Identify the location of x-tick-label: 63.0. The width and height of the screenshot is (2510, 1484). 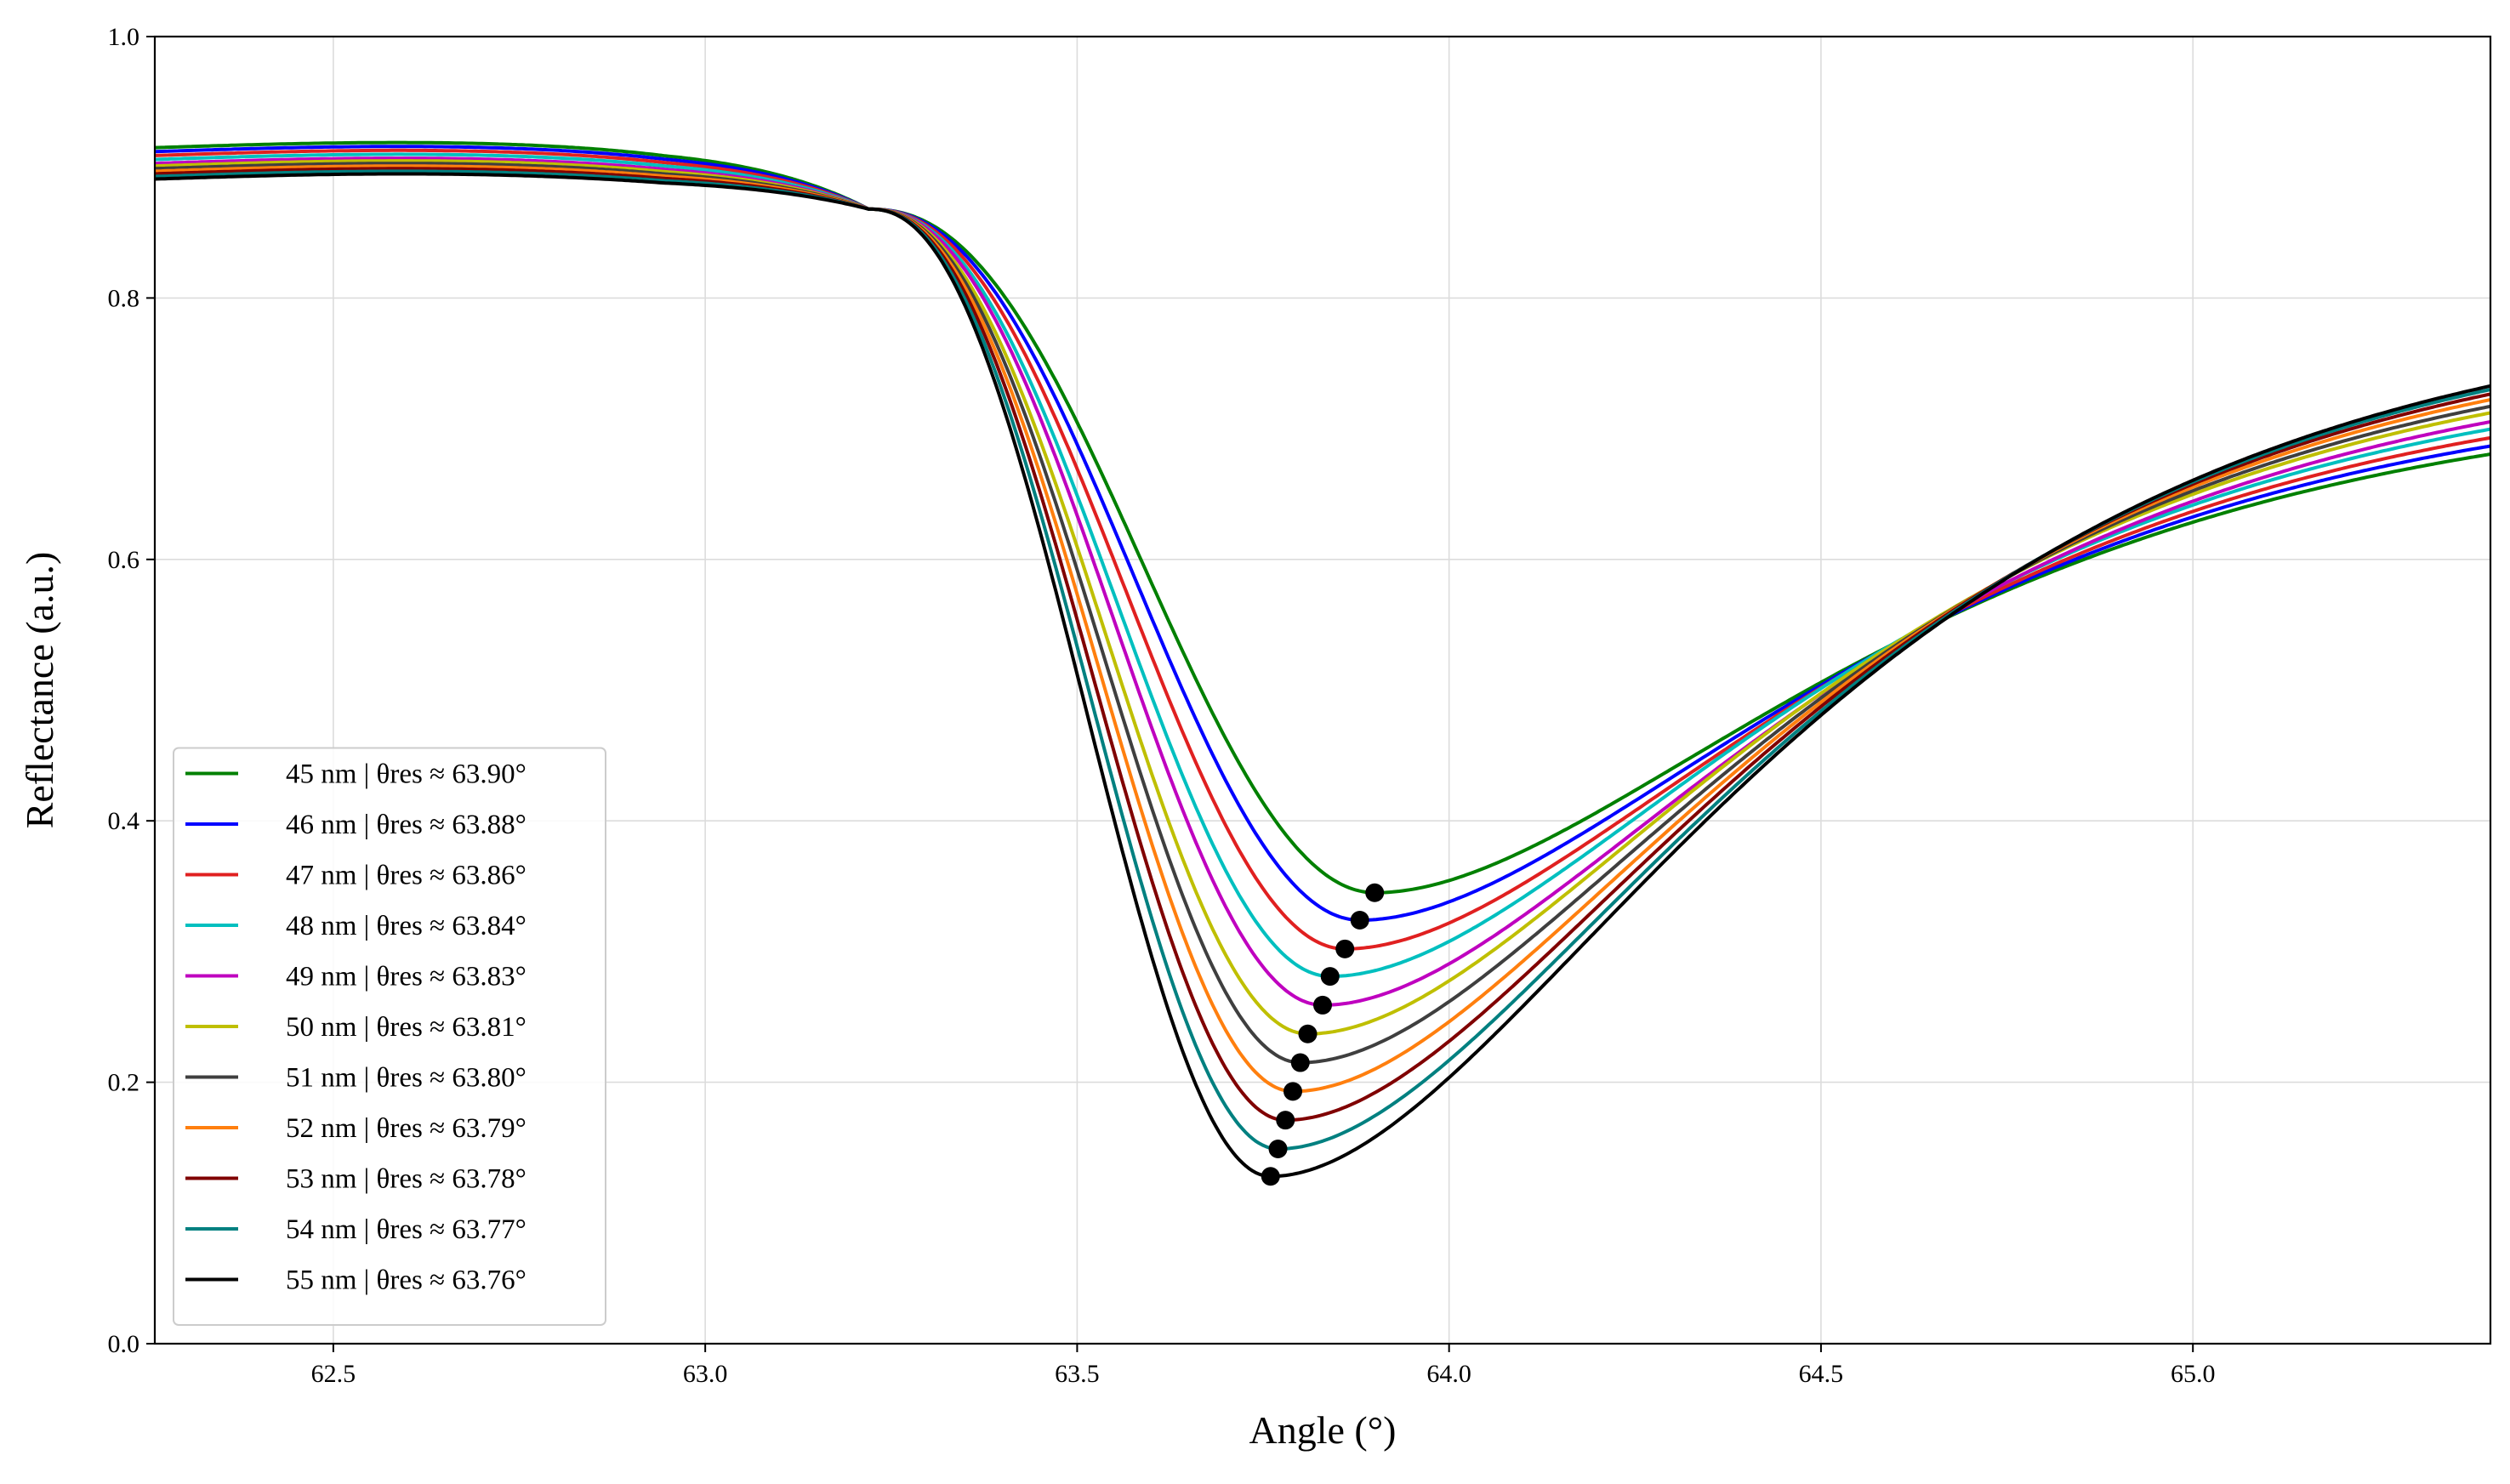
(705, 1374).